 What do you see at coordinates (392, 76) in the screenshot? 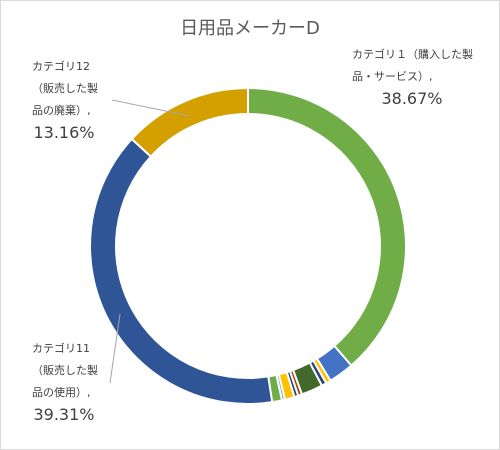
I see `slice-label-line: 品・サービス）,` at bounding box center [392, 76].